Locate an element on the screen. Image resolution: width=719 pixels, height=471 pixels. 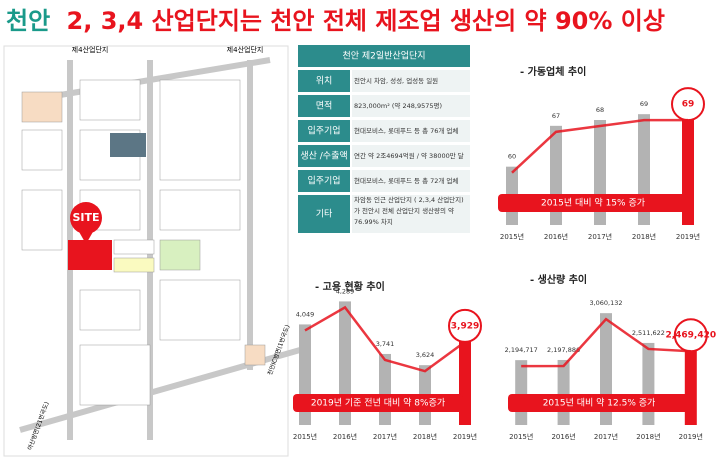
title-lead: 천안 is located at coordinates (28, 21).